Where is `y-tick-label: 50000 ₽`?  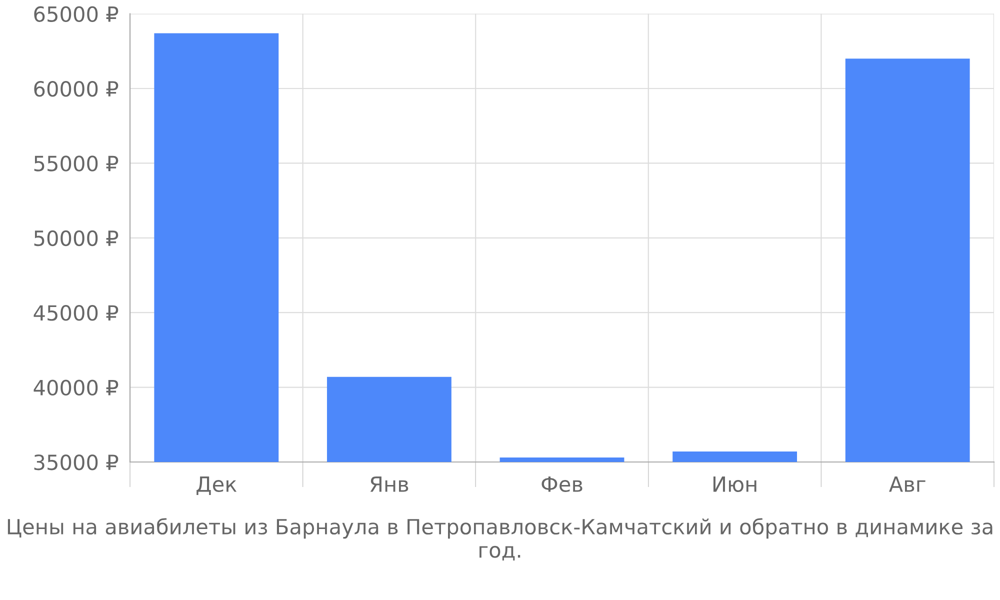
y-tick-label: 50000 ₽ is located at coordinates (76, 238).